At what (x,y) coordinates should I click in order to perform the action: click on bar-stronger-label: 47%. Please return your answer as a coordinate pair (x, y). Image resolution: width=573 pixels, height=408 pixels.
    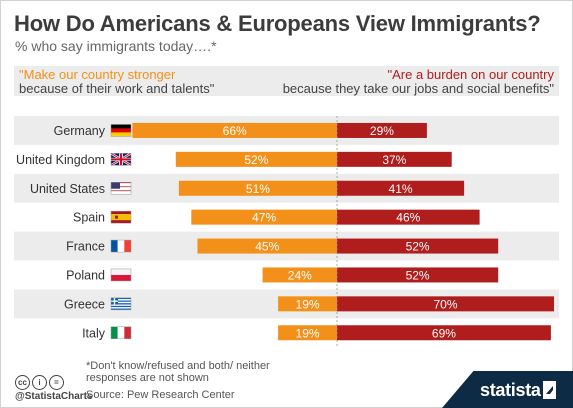
    Looking at the image, I should click on (264, 218).